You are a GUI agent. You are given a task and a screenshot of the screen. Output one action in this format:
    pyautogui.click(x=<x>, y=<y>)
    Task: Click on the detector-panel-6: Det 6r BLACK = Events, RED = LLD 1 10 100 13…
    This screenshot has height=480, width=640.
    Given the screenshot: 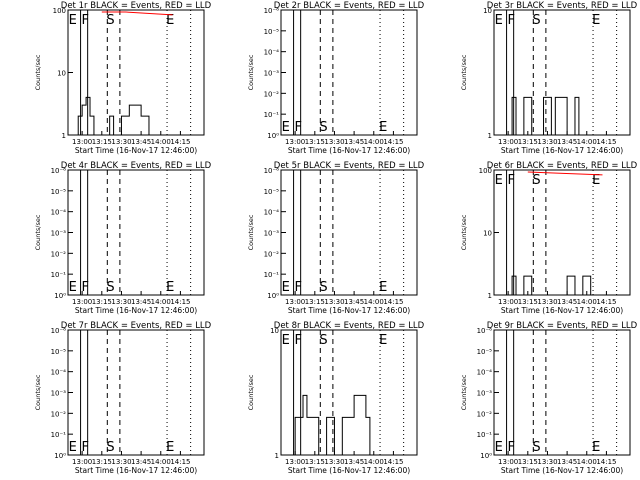 What is the action you would take?
    pyautogui.click(x=549, y=238)
    